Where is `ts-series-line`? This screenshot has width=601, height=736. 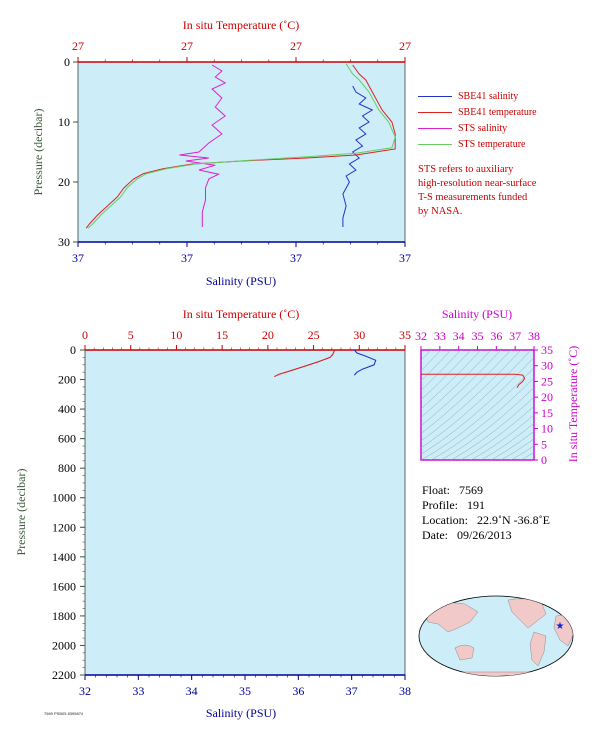 ts-series-line is located at coordinates (473, 380).